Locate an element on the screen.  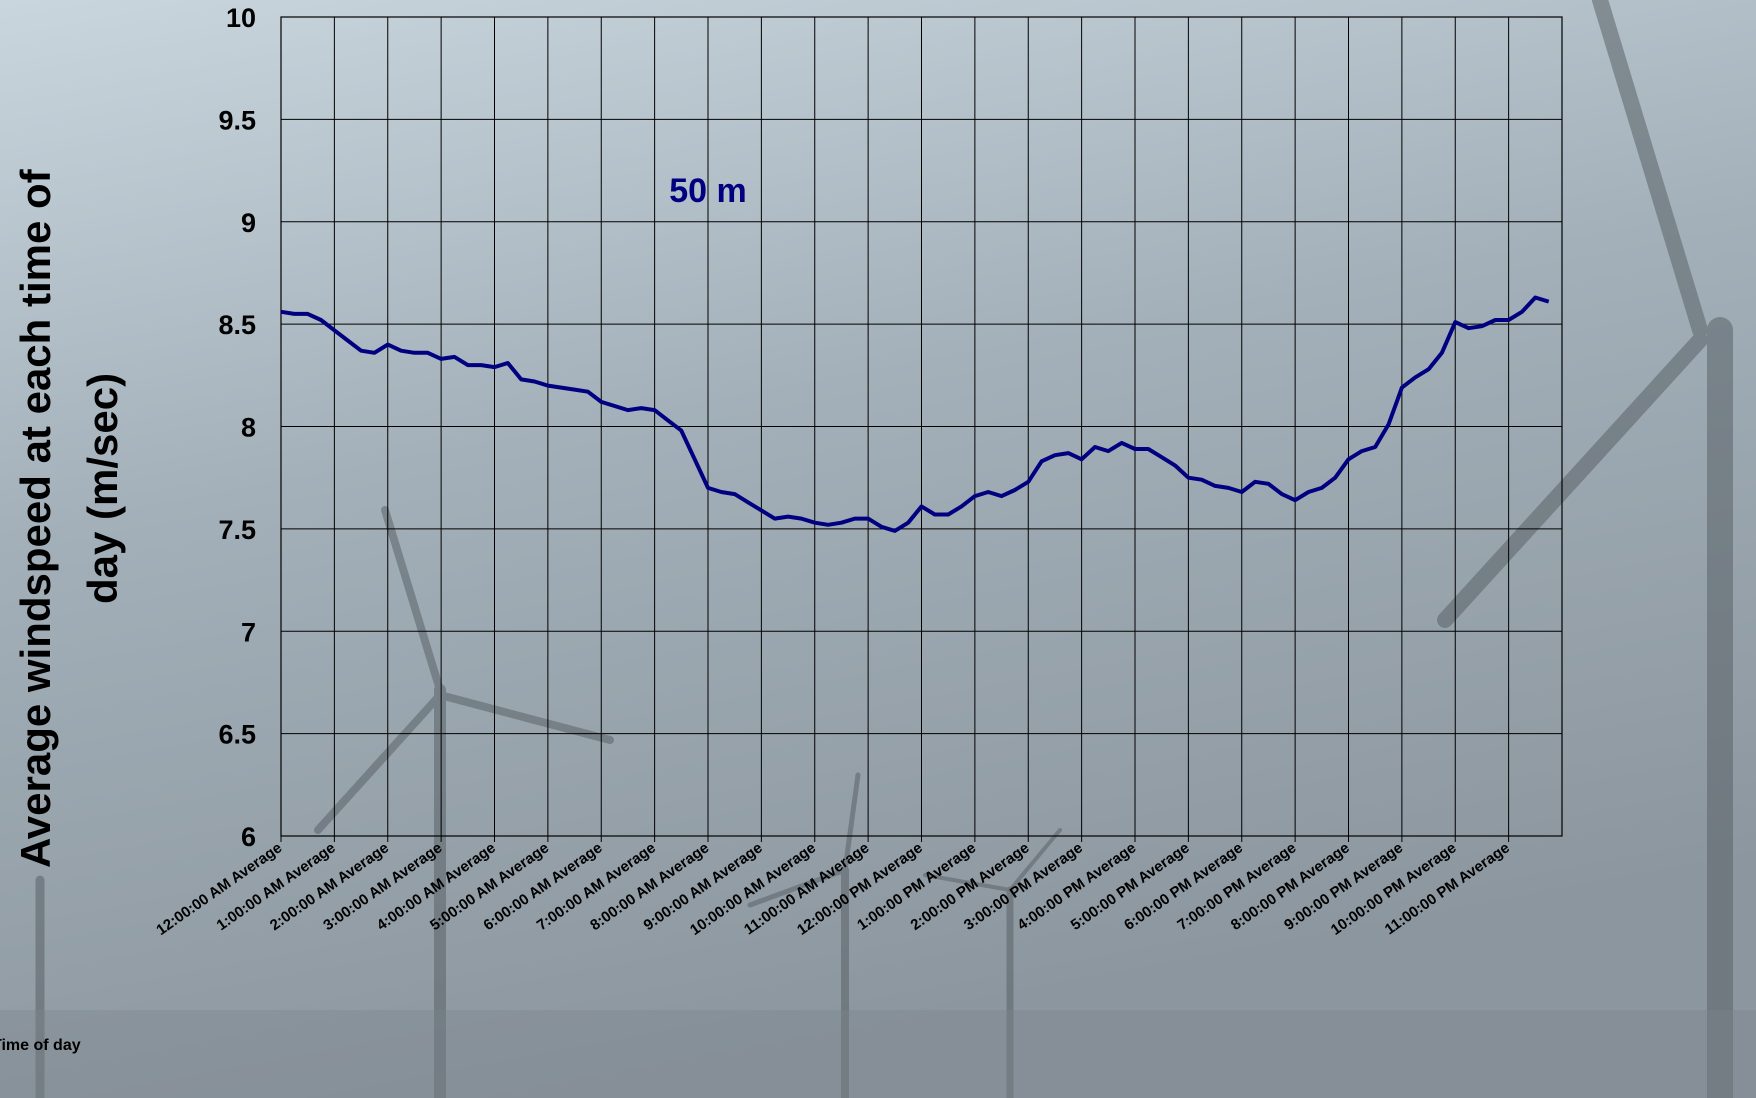
x-axis-label: Time of day is located at coordinates (40, 1045).